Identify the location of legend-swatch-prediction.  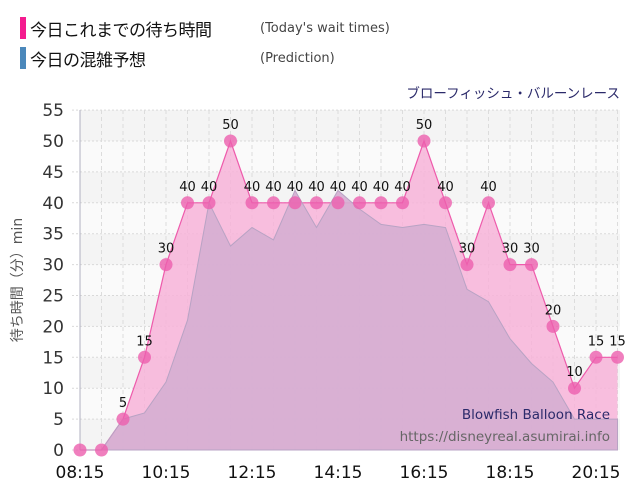
(23, 58).